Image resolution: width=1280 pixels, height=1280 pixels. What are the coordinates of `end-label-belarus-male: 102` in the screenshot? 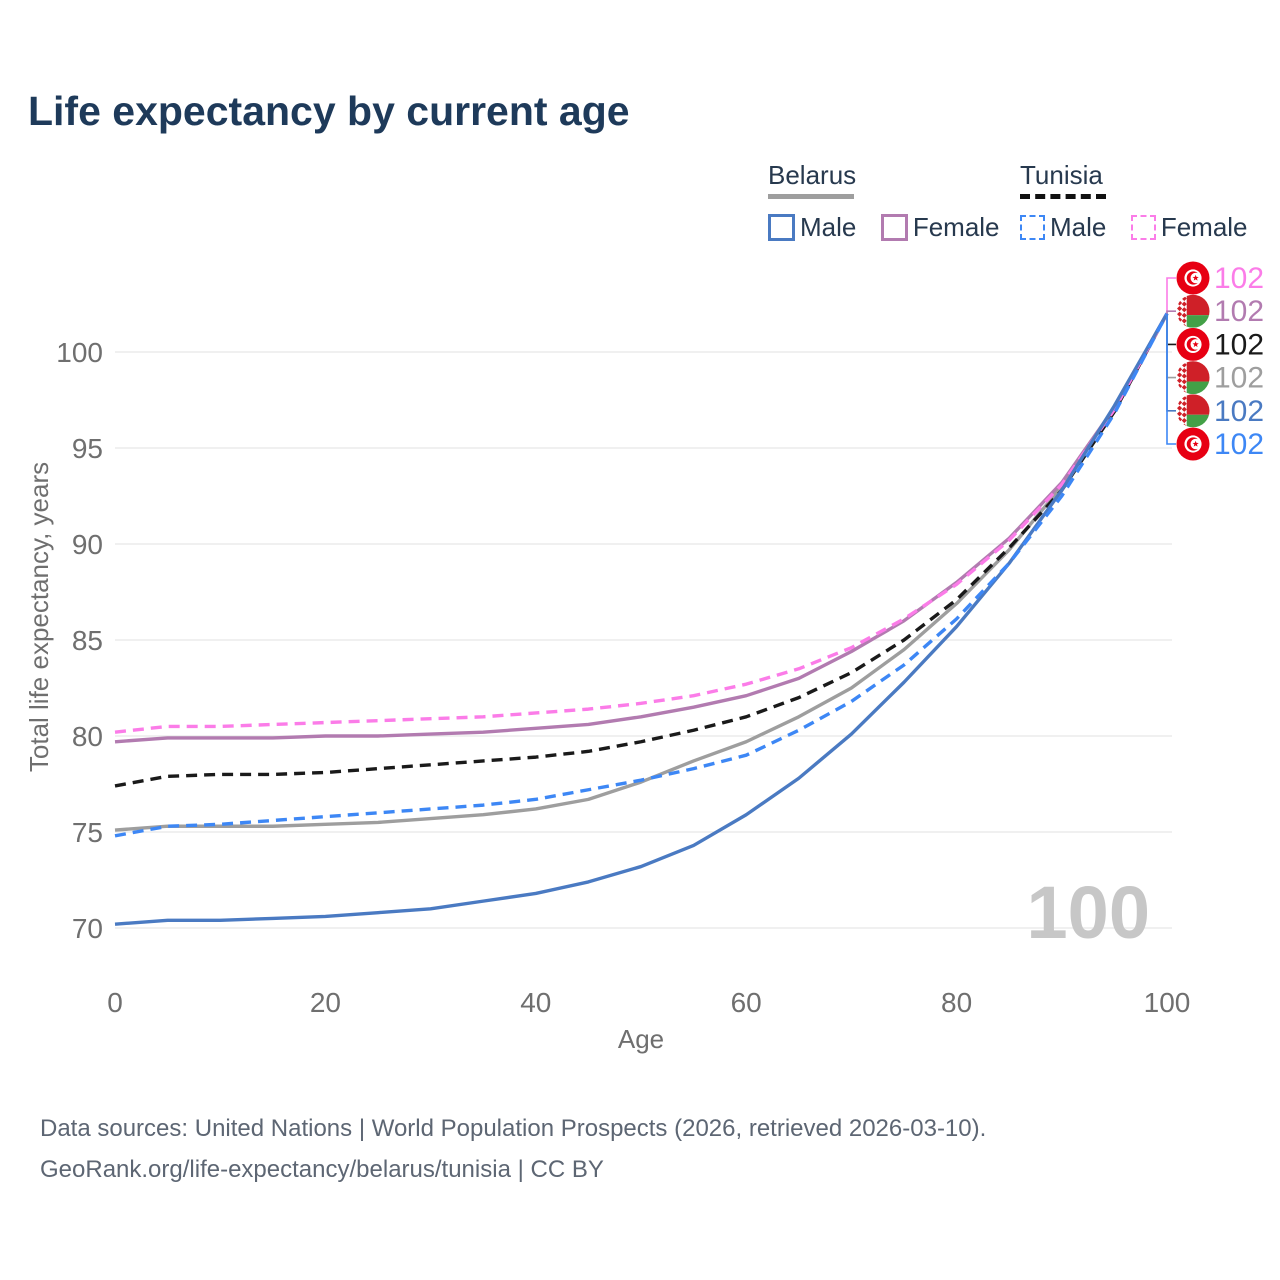 It's located at (1239, 411).